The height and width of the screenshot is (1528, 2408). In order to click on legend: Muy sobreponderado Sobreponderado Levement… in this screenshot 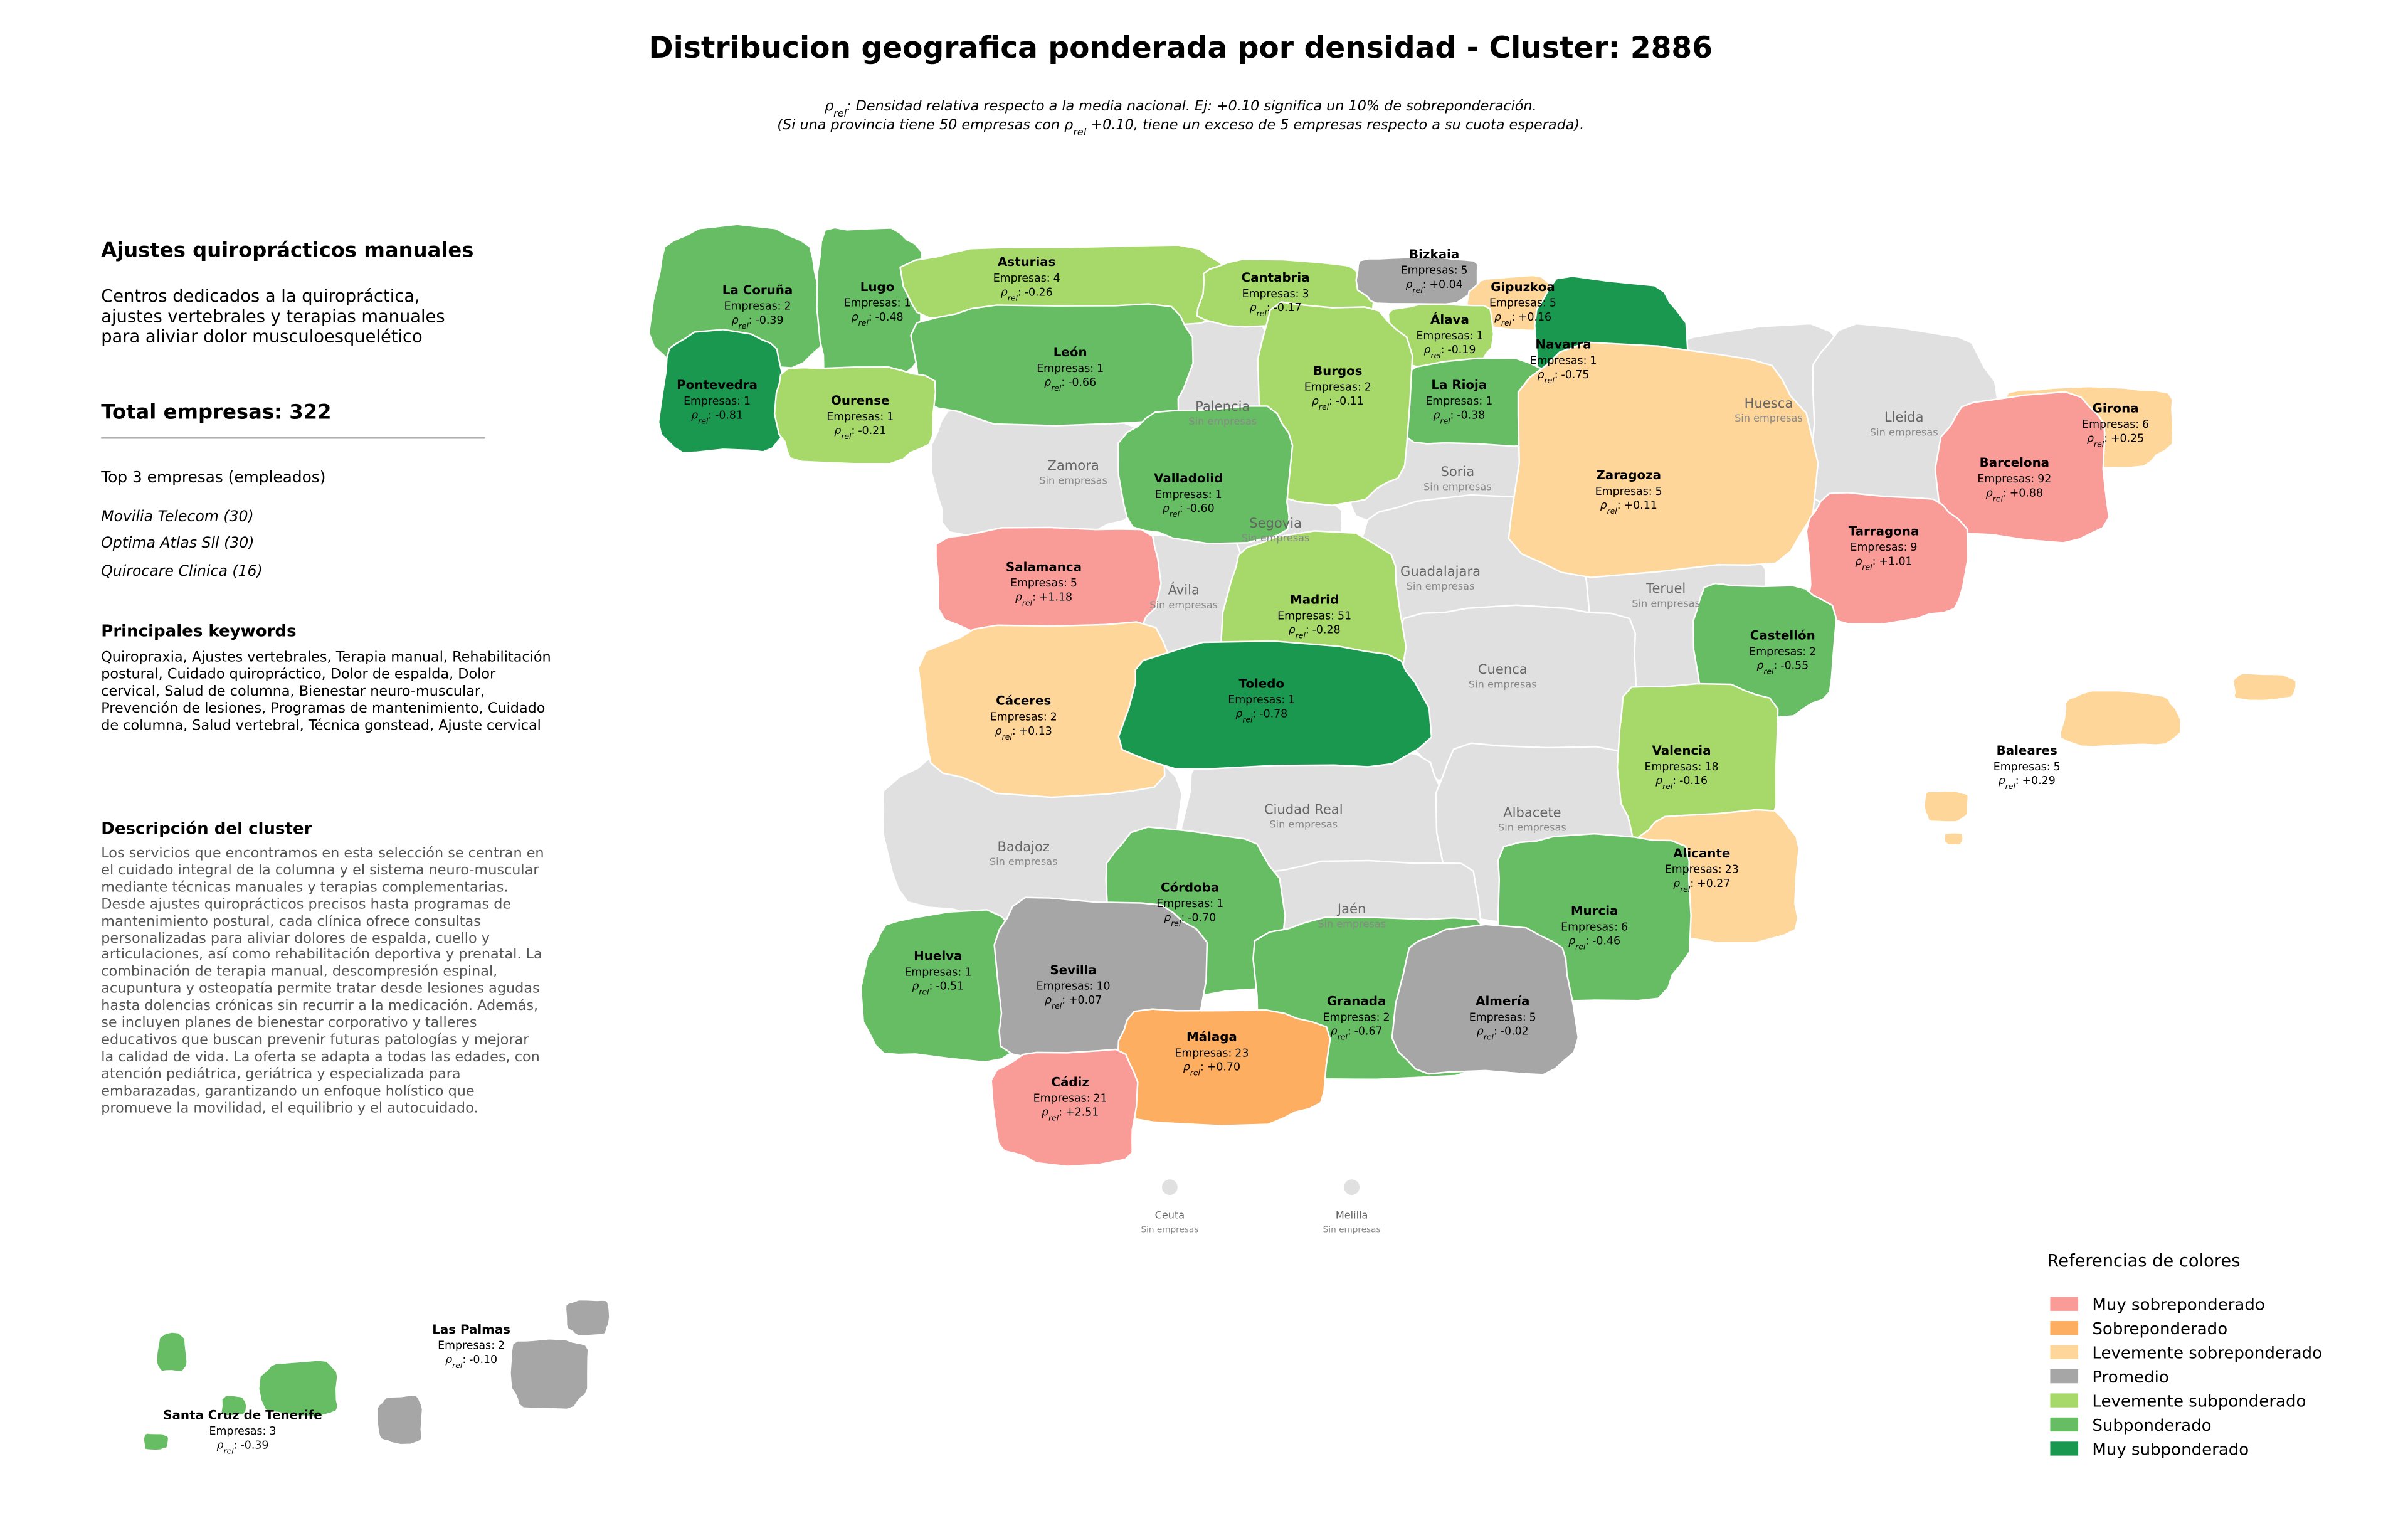, I will do `click(2186, 1377)`.